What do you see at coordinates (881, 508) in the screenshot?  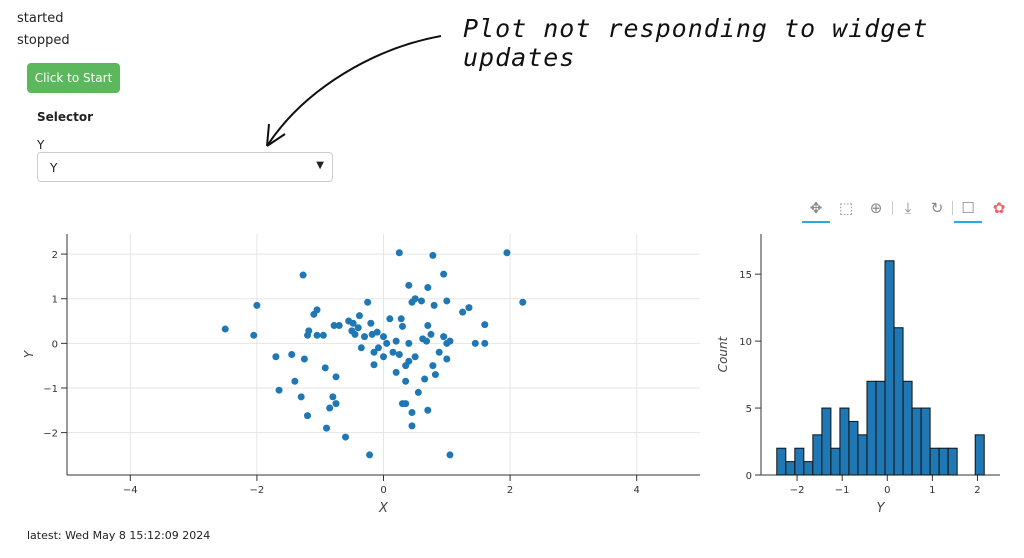 I see `x-axis-label: Y` at bounding box center [881, 508].